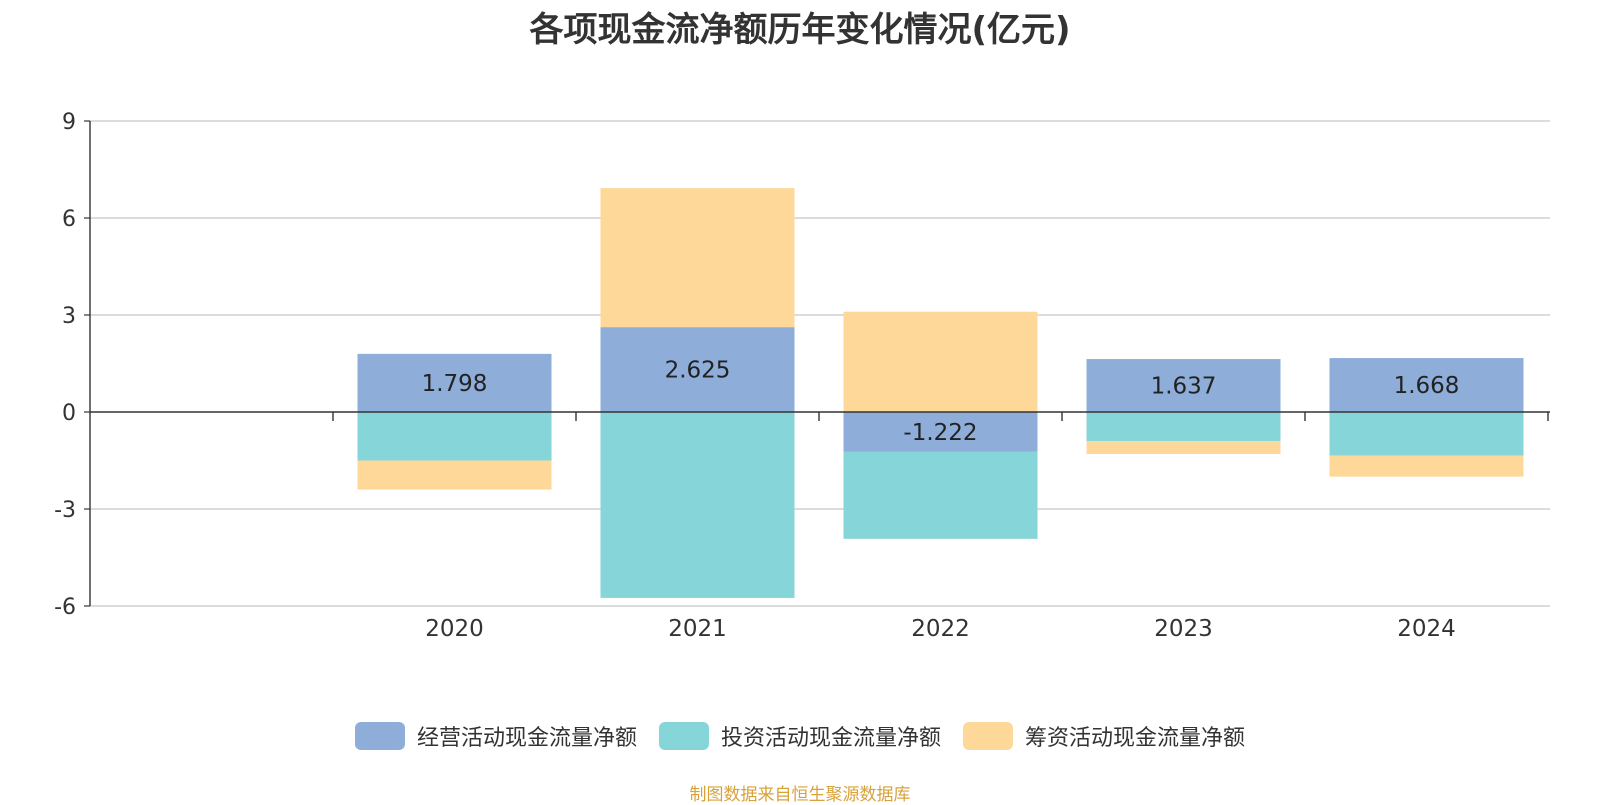 The width and height of the screenshot is (1600, 805). Describe the element at coordinates (1135, 738) in the screenshot. I see `legend-label-financing: 筹资活动现金流量净额` at that location.